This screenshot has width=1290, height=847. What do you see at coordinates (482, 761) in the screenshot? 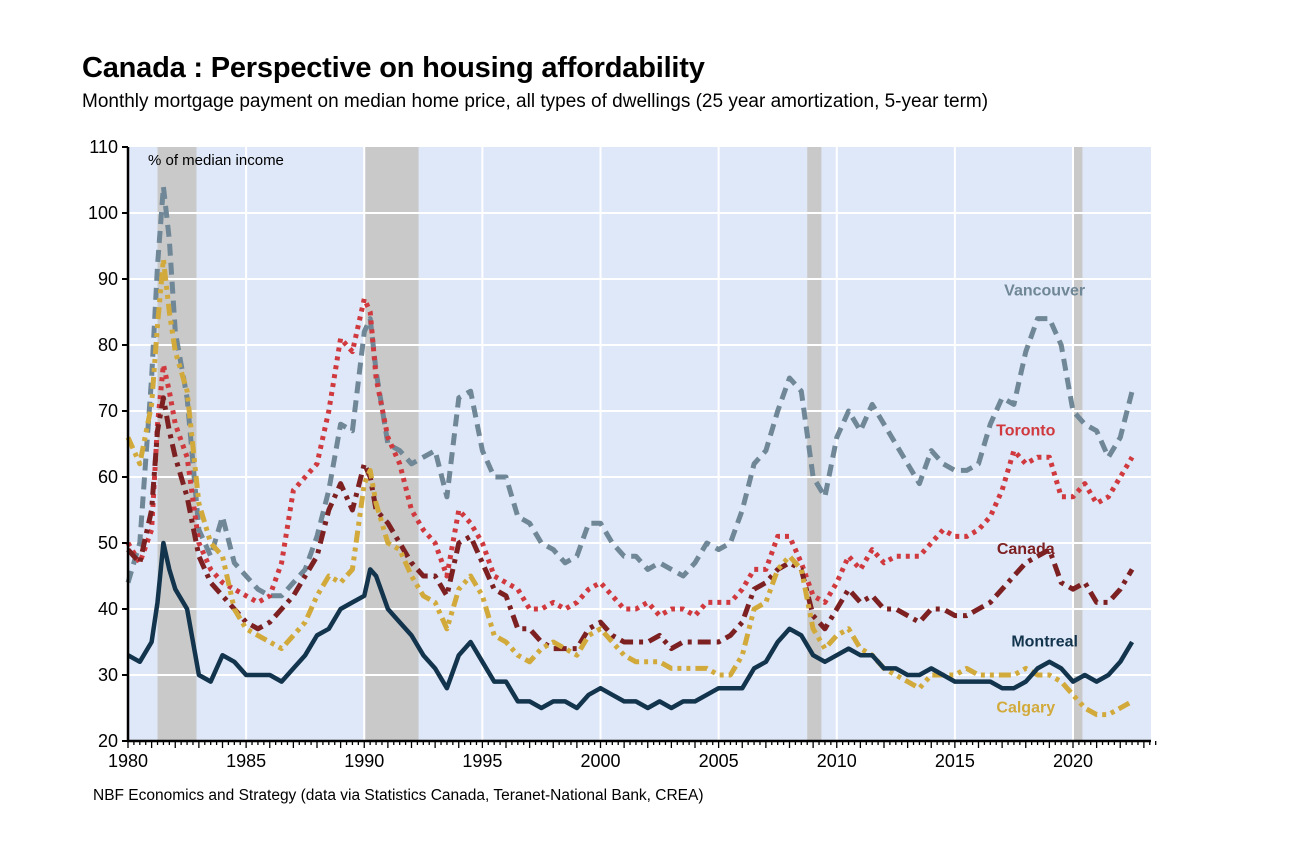
I see `x-tick-label: 1995` at bounding box center [482, 761].